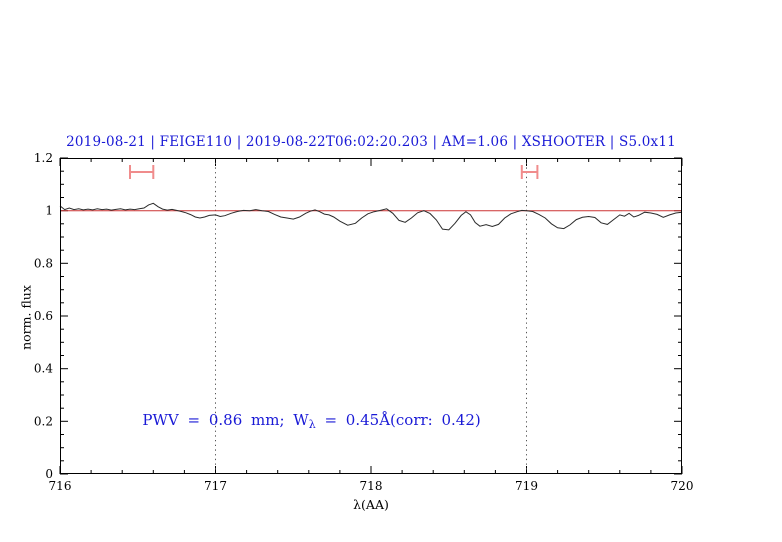 The height and width of the screenshot is (542, 782). Describe the element at coordinates (371, 486) in the screenshot. I see `x-tick-label: 718` at that location.